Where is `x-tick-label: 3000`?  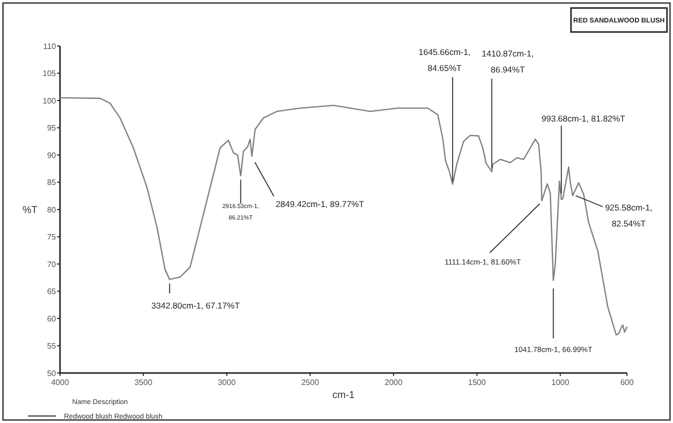 x-tick-label: 3000 is located at coordinates (227, 382).